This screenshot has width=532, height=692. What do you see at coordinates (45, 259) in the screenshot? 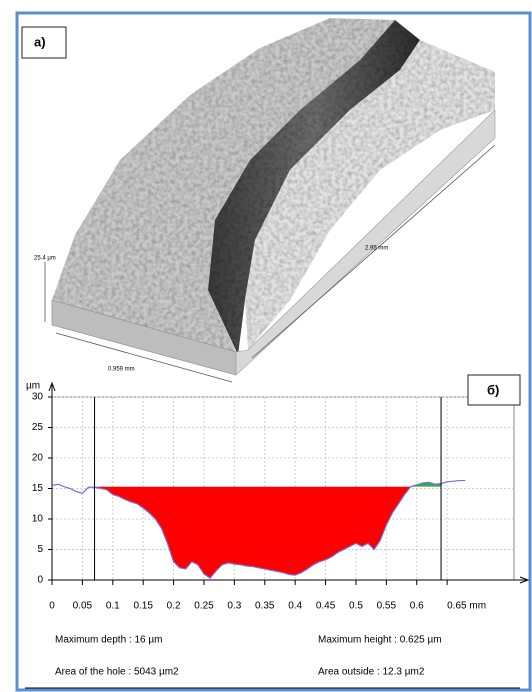
I see `scale-label: 25.4 µm` at bounding box center [45, 259].